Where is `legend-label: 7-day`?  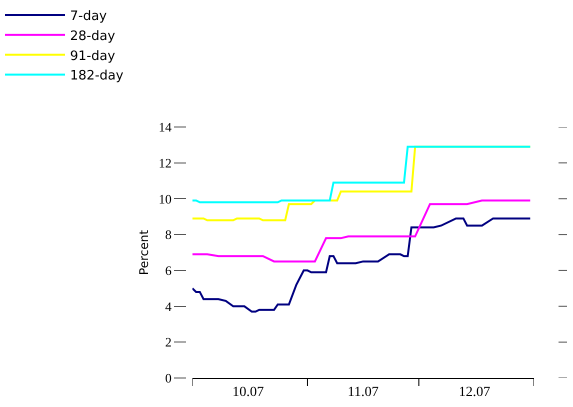 legend-label: 7-day is located at coordinates (89, 16).